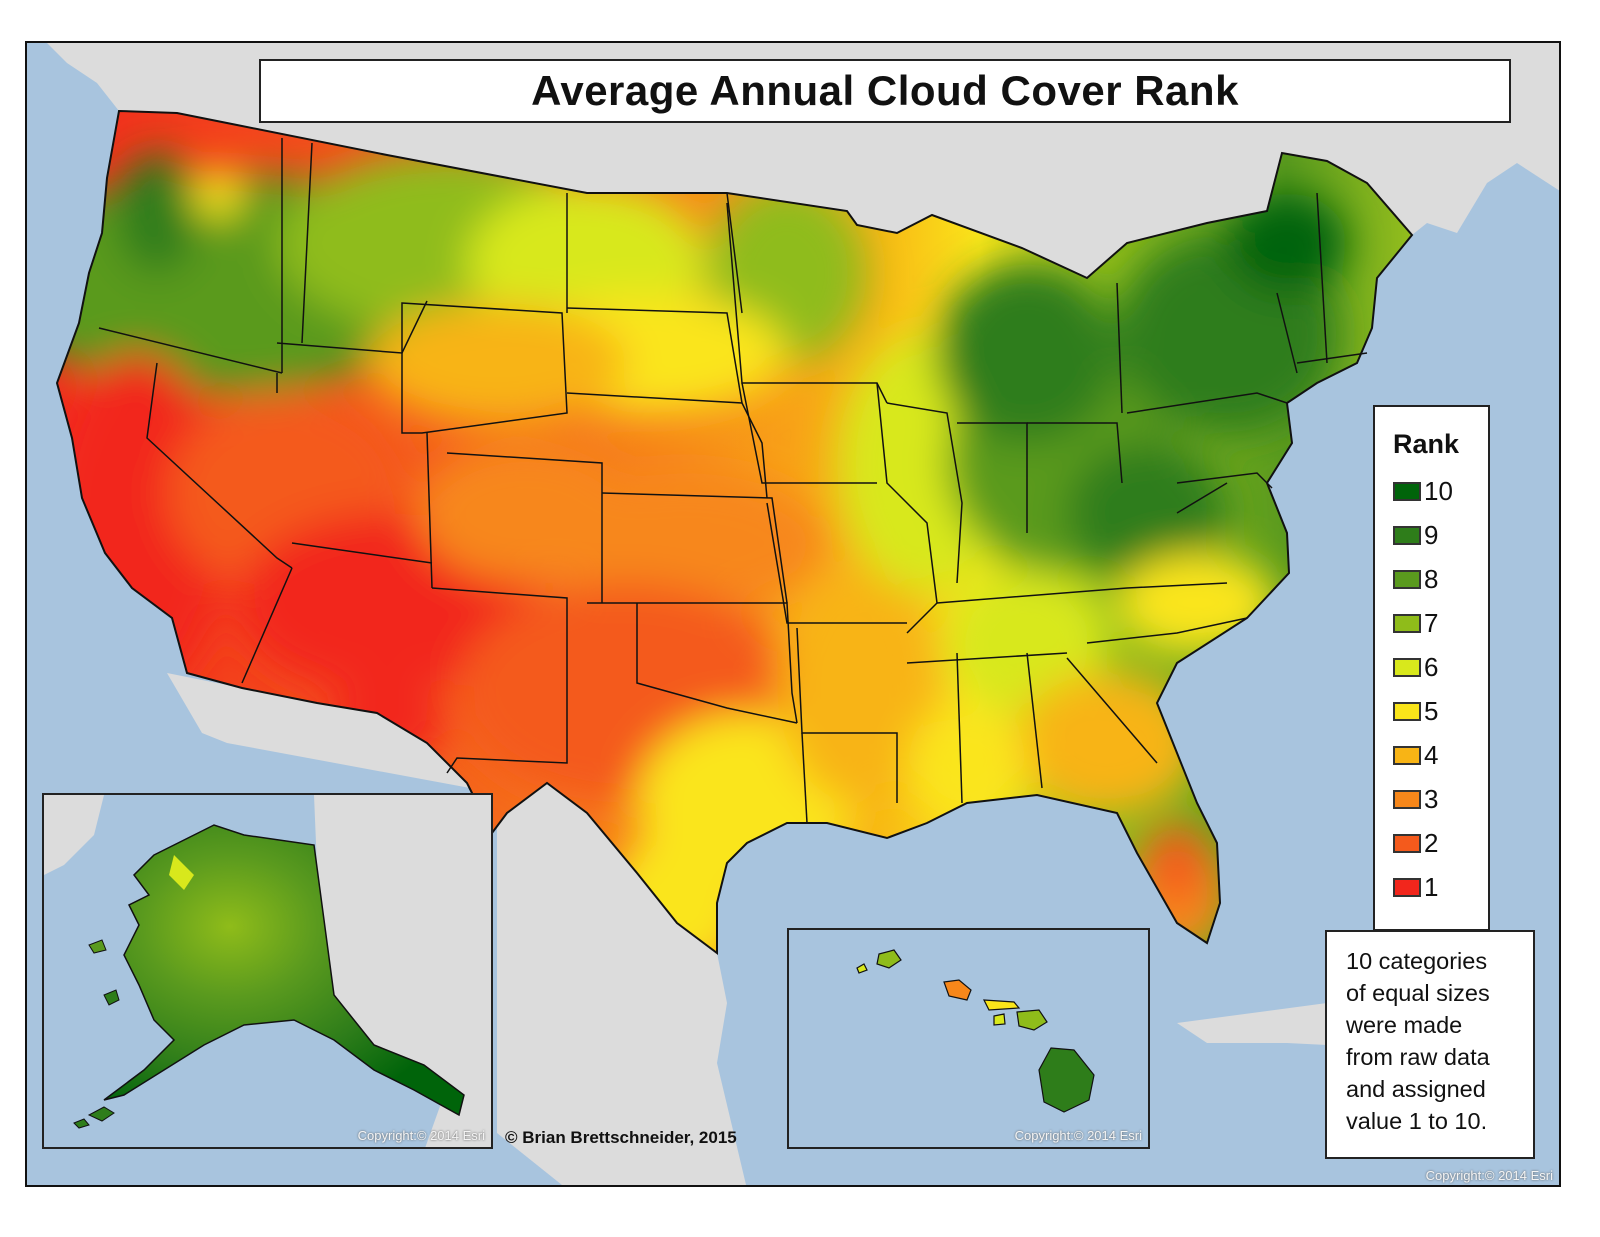 The image size is (1600, 1237). What do you see at coordinates (1426, 444) in the screenshot?
I see `legend-title: Rank` at bounding box center [1426, 444].